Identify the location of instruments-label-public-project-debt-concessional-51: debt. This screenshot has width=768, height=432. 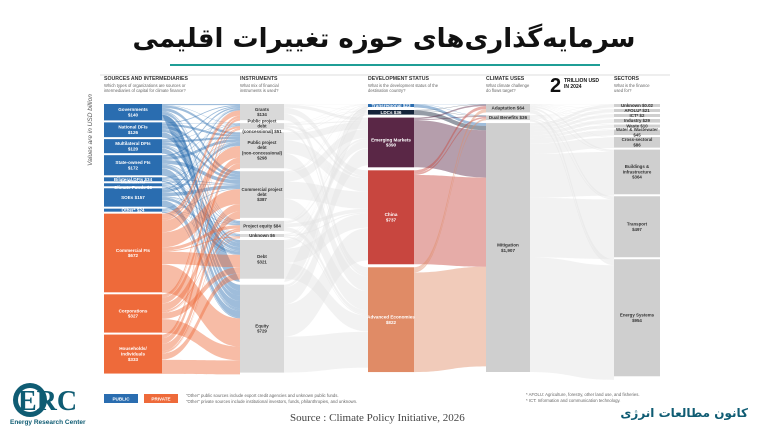
(262, 126).